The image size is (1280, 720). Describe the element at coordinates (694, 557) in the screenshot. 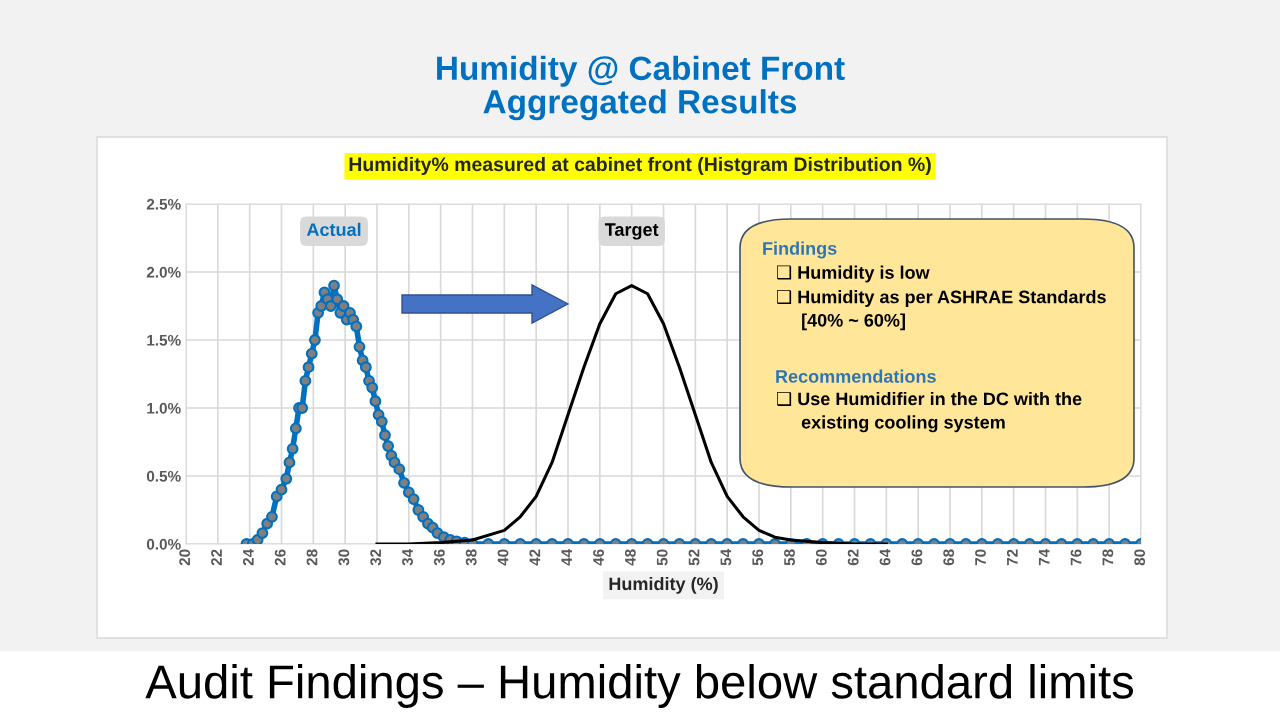

I see `x-tick-label: 52` at that location.